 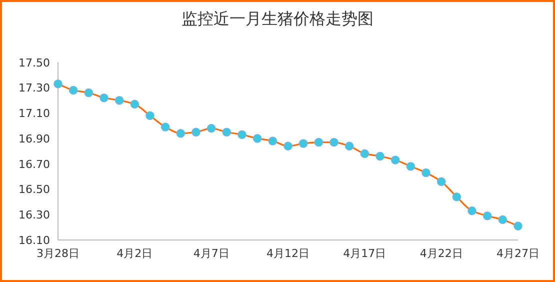 What do you see at coordinates (211, 253) in the screenshot?
I see `x-tick-label: 4月7日` at bounding box center [211, 253].